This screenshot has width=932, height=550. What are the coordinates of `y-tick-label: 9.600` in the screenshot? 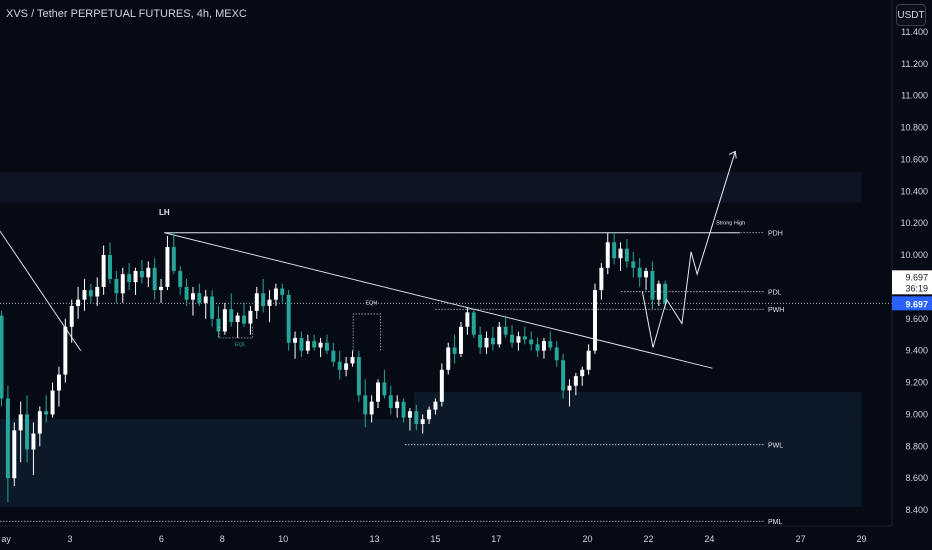 It's located at (916, 319).